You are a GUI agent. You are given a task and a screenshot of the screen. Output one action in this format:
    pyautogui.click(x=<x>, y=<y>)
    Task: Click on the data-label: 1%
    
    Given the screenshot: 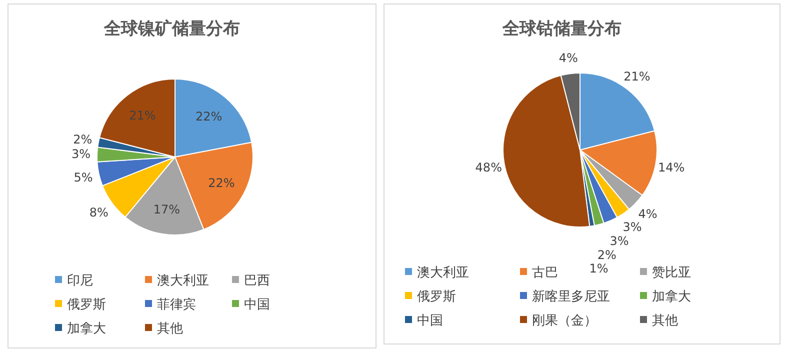 What is the action you would take?
    pyautogui.click(x=598, y=269)
    